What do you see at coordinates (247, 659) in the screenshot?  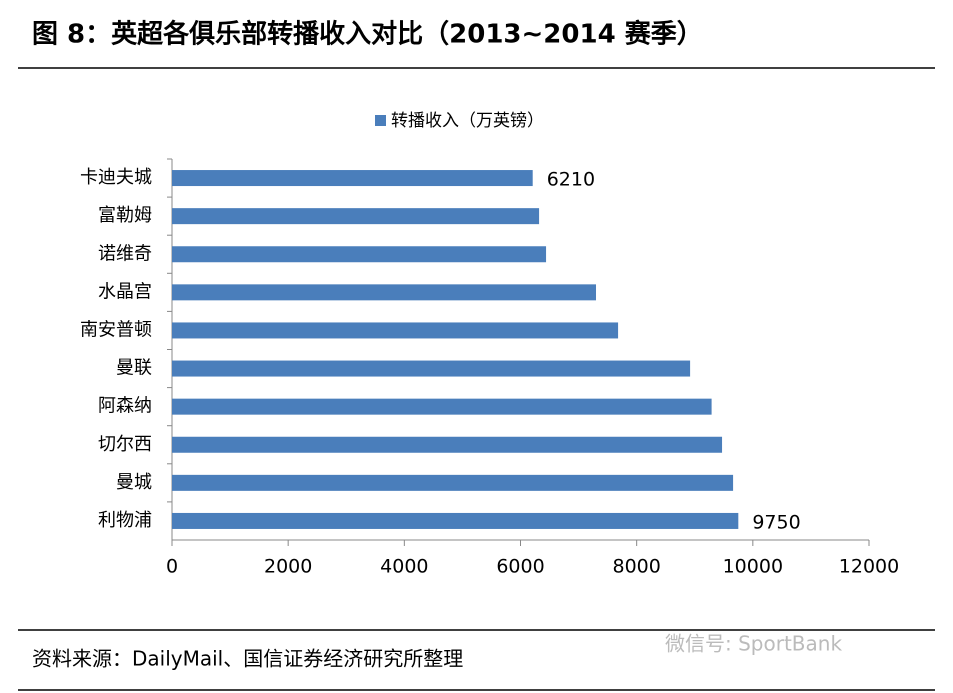 I see `source-note: 资料来源：DailyMail、国信证券经济研究所整理` at bounding box center [247, 659].